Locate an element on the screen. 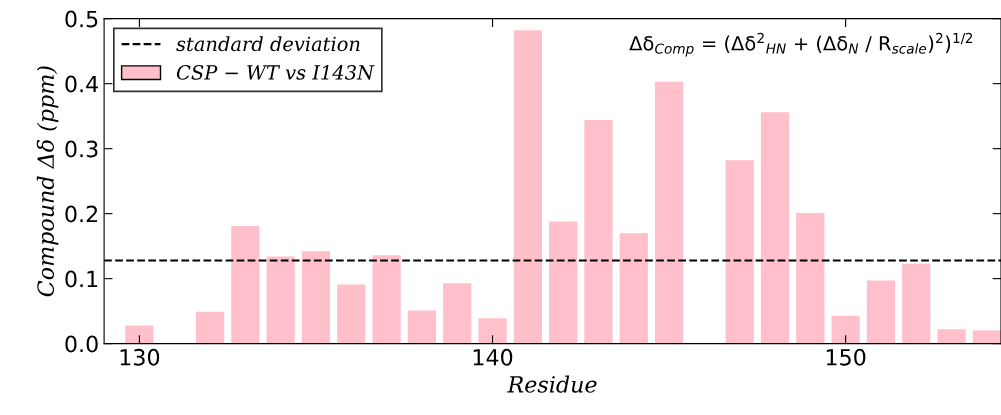  y-tick-label: 0.0 is located at coordinates (81, 344).